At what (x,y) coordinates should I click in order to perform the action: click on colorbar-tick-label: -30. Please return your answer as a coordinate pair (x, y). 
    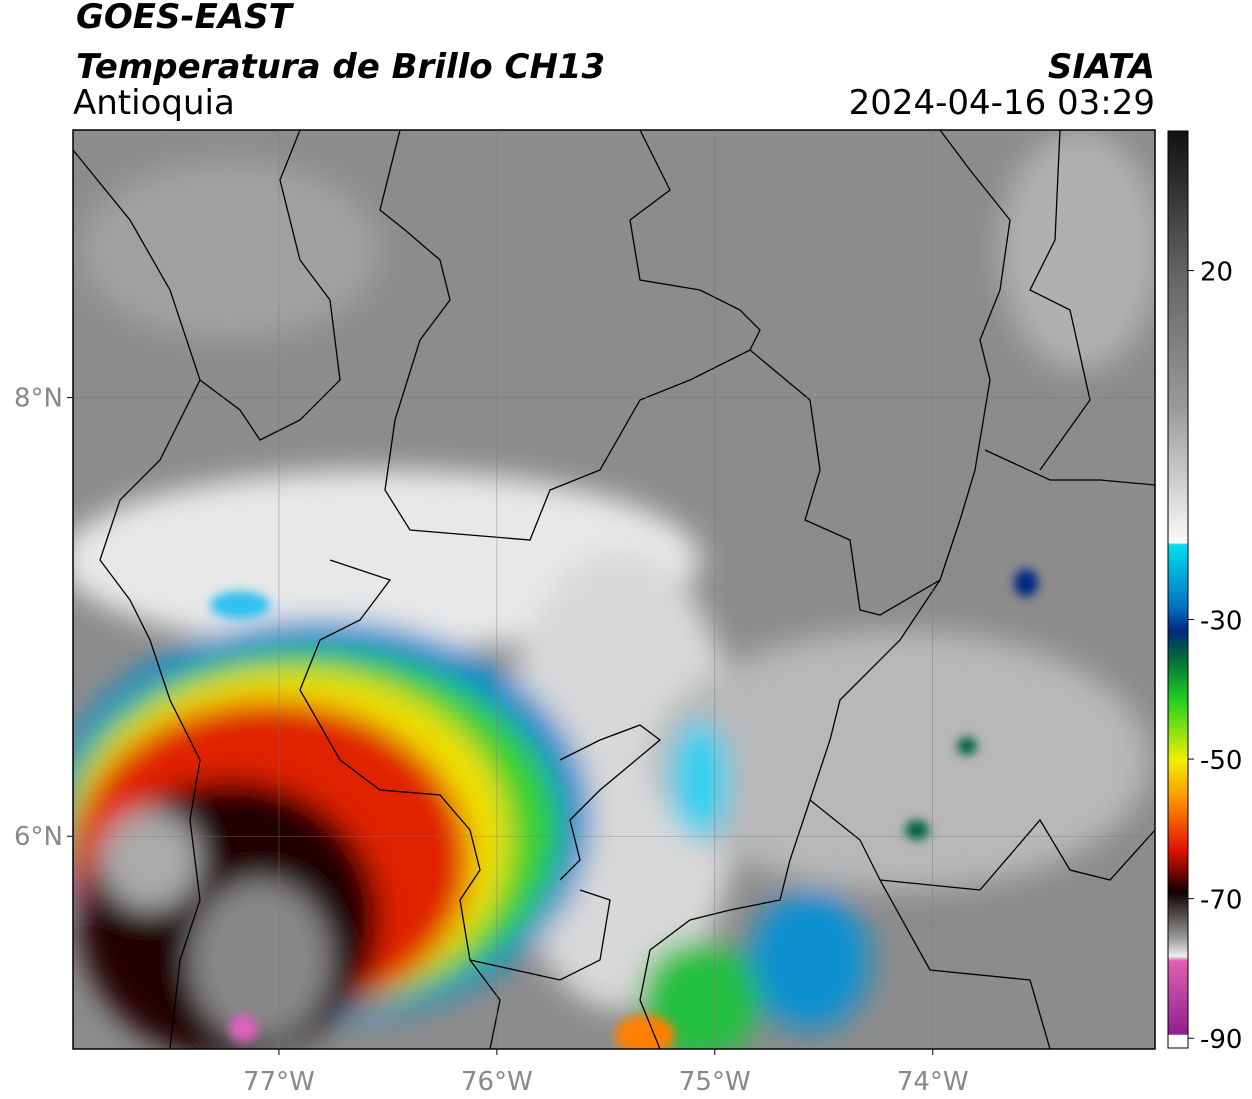
    Looking at the image, I should click on (1221, 622).